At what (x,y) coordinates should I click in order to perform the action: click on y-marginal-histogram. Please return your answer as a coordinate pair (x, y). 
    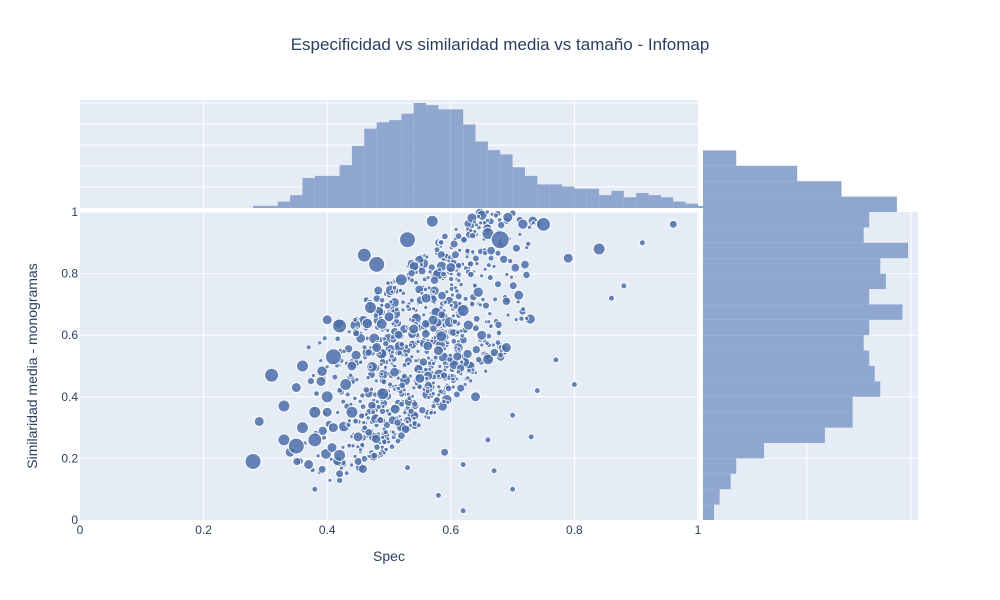
    Looking at the image, I should click on (810, 335).